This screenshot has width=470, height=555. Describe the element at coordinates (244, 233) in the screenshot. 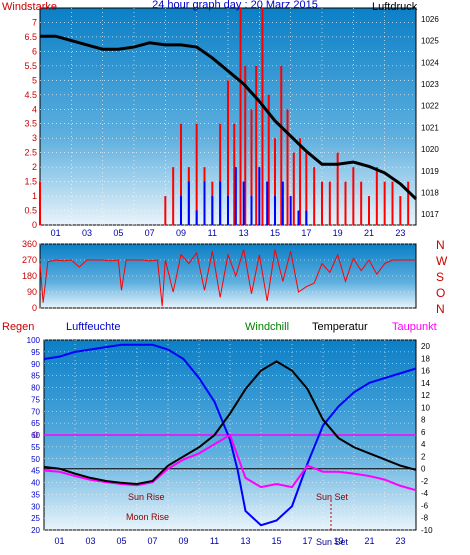

I see `hour-tick-label: 13` at that location.